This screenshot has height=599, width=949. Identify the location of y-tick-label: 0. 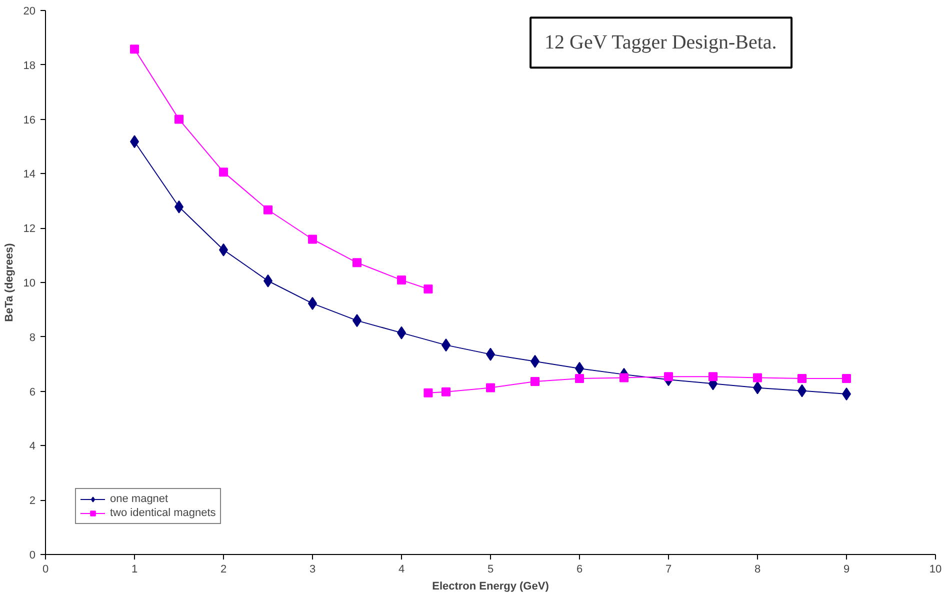
(32, 556).